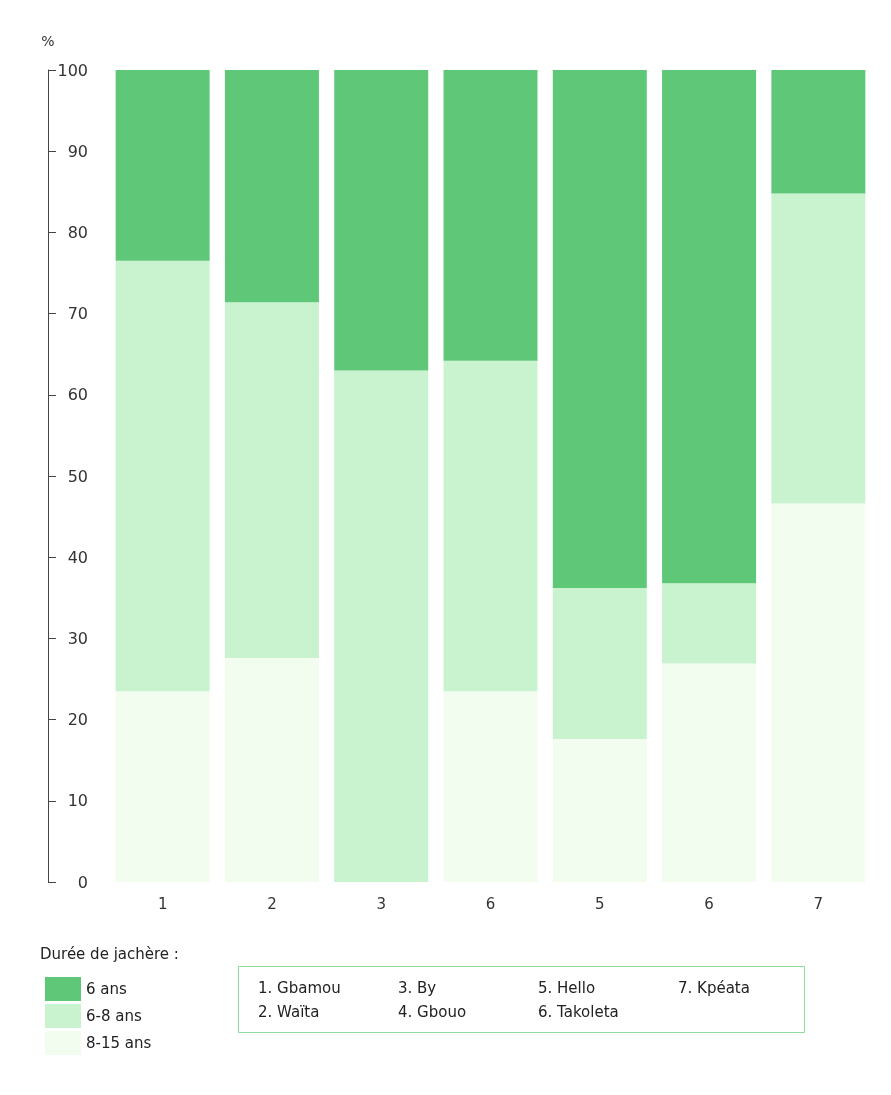 The image size is (891, 1095). What do you see at coordinates (77, 801) in the screenshot?
I see `y-tick-label: 10` at bounding box center [77, 801].